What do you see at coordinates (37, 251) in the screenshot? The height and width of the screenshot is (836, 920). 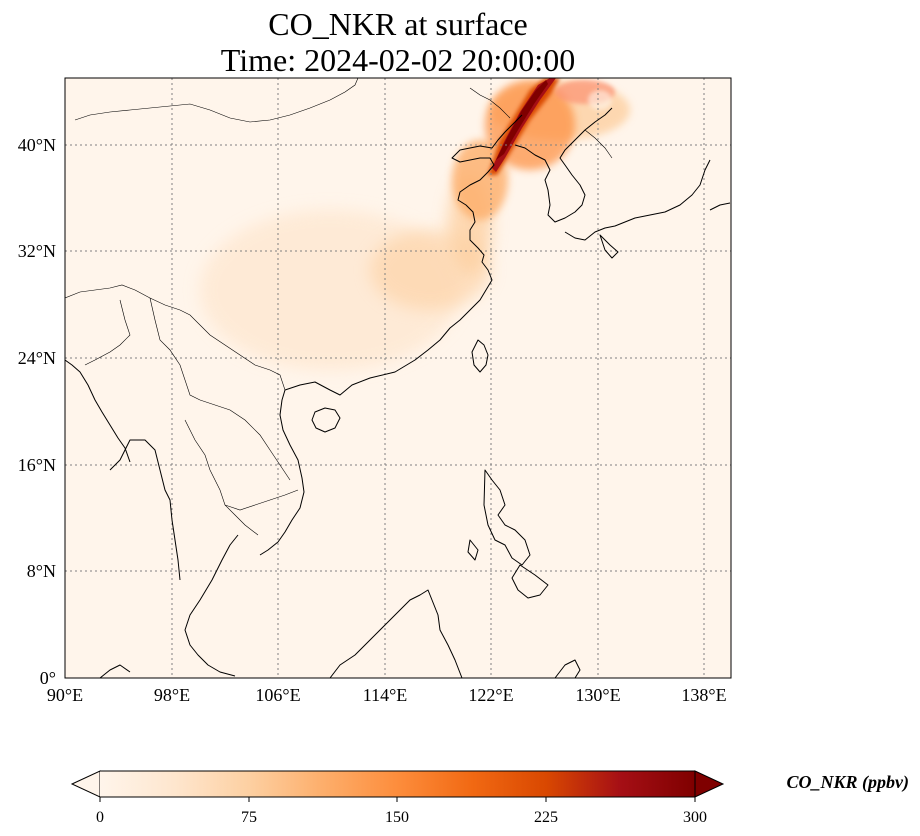 I see `lat-tick-label: 32°N` at bounding box center [37, 251].